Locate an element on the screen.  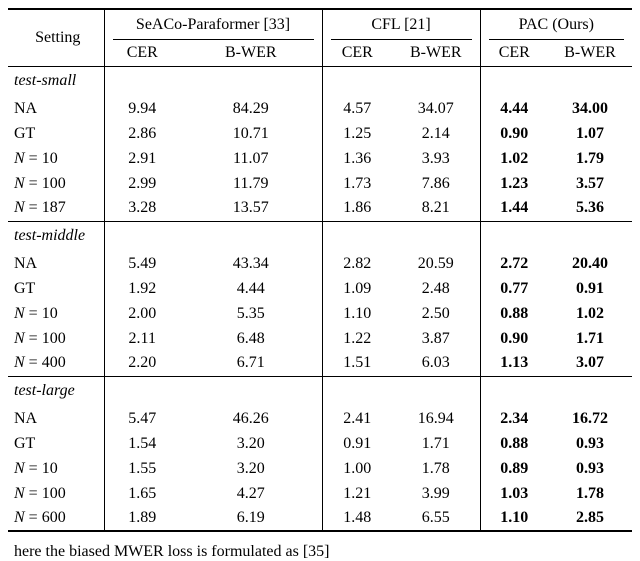
value-cell: 1.65 is located at coordinates (141, 493).